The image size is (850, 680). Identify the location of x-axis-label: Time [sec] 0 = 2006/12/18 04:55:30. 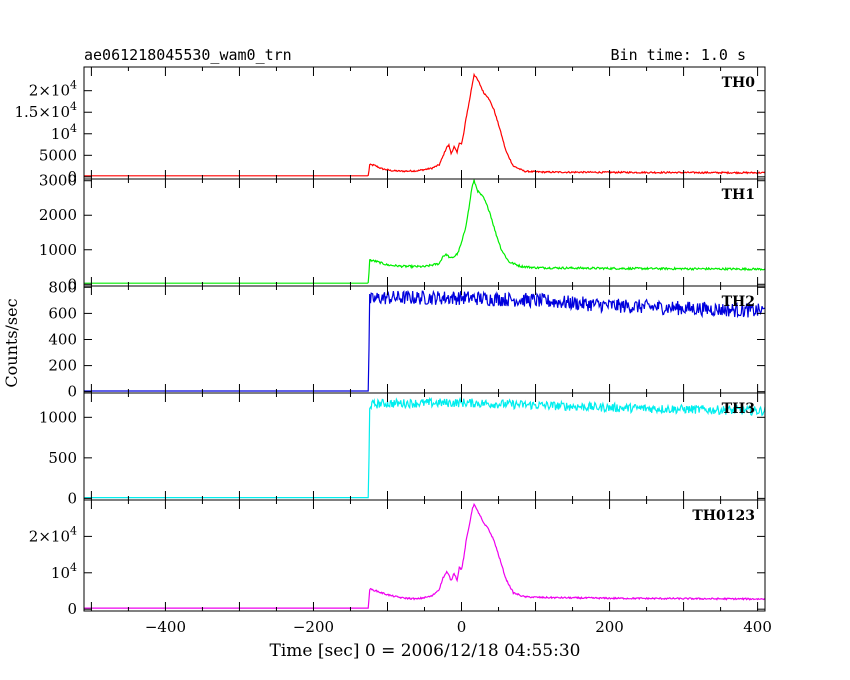
(425, 651).